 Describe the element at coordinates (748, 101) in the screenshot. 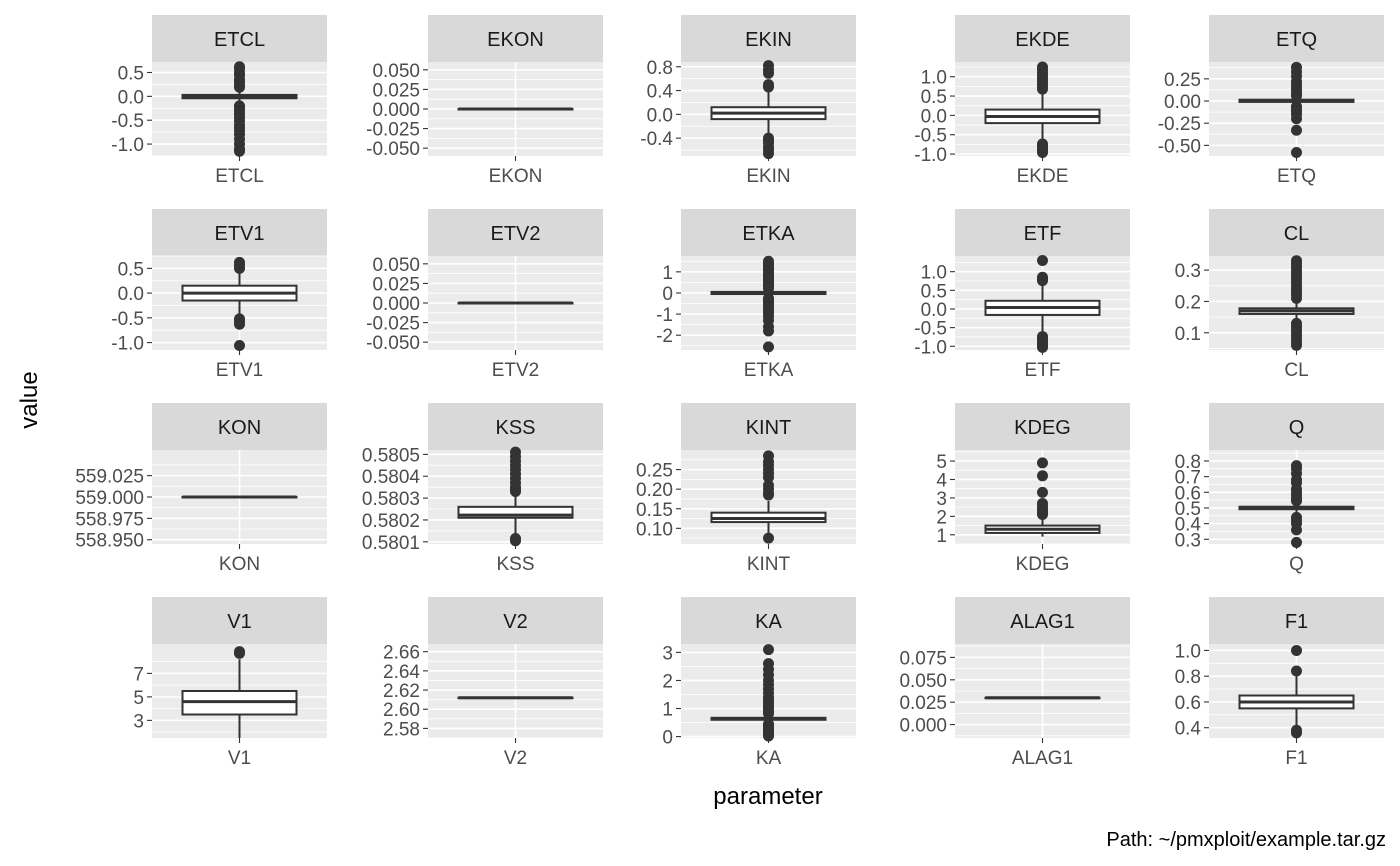

I see `facet-ekin: EKIN 0.8 0.40.0 -0.4 EKIN` at that location.